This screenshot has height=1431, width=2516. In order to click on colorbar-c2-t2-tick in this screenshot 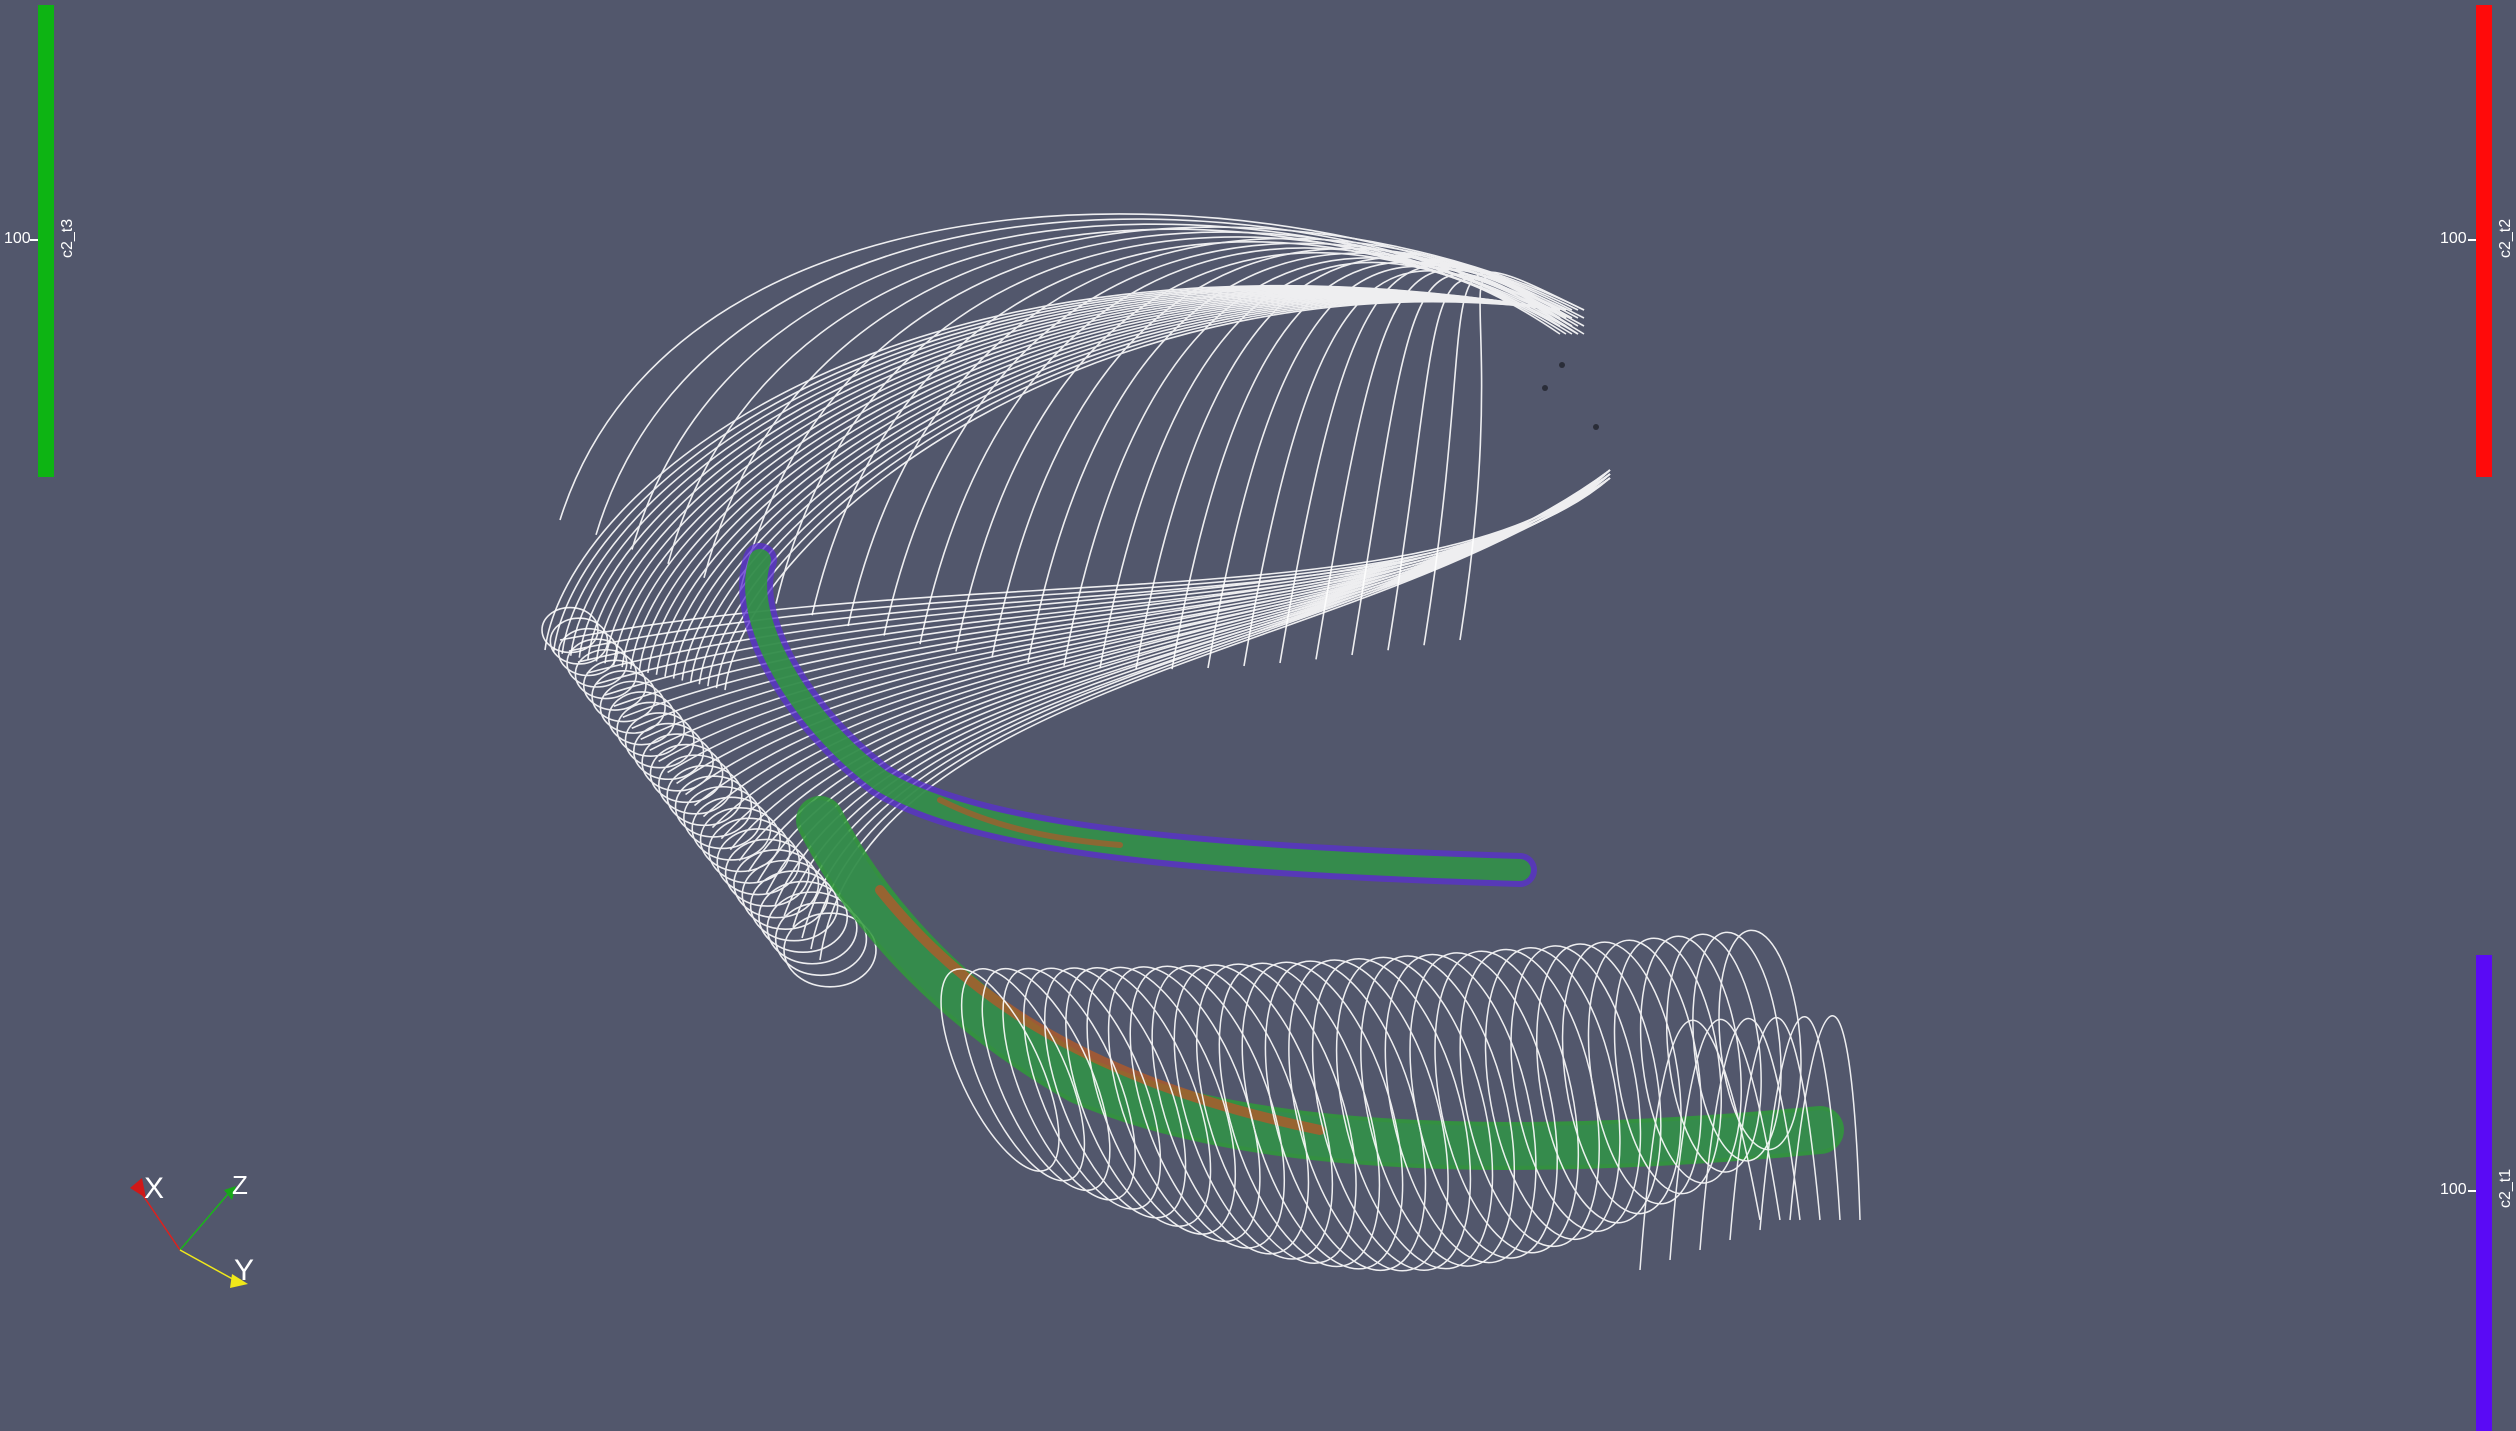, I will do `click(2472, 240)`.